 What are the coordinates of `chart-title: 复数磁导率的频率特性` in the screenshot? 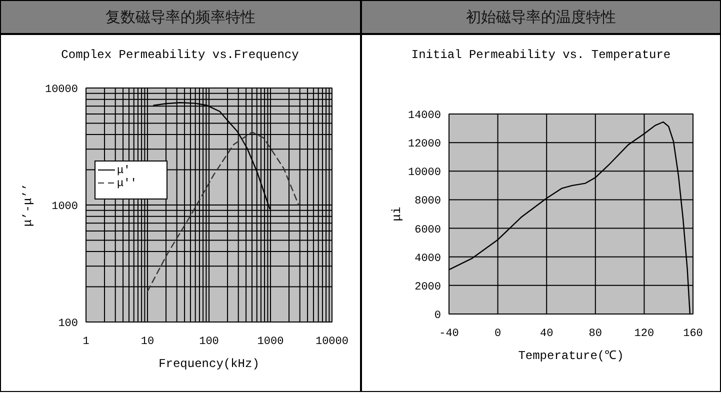 It's located at (180, 18).